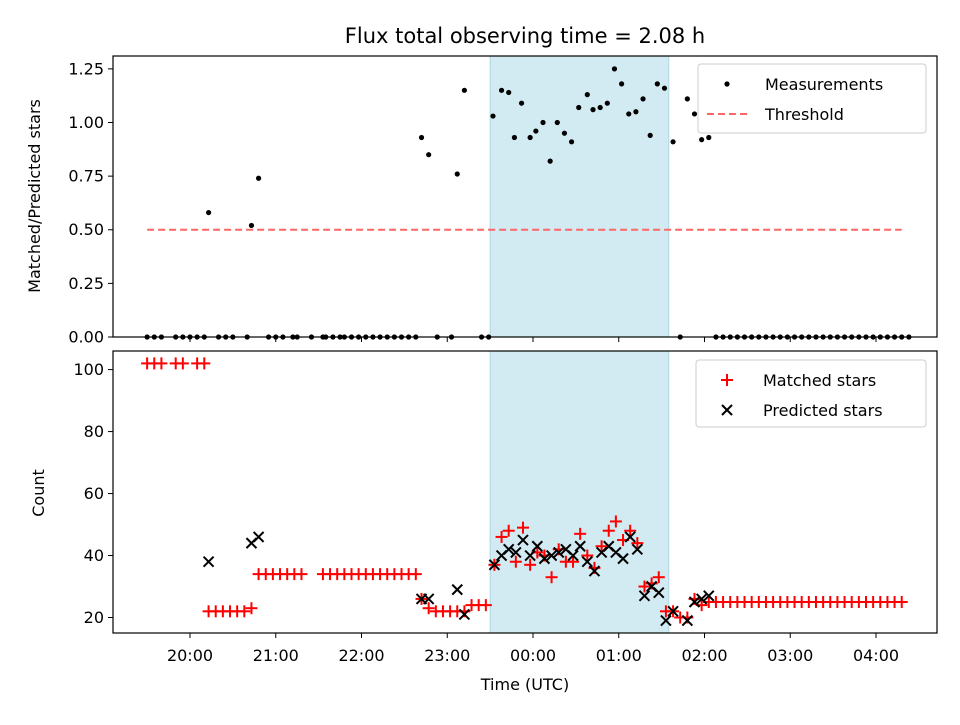  I want to click on legend-predicted-label: Predicted stars, so click(823, 410).